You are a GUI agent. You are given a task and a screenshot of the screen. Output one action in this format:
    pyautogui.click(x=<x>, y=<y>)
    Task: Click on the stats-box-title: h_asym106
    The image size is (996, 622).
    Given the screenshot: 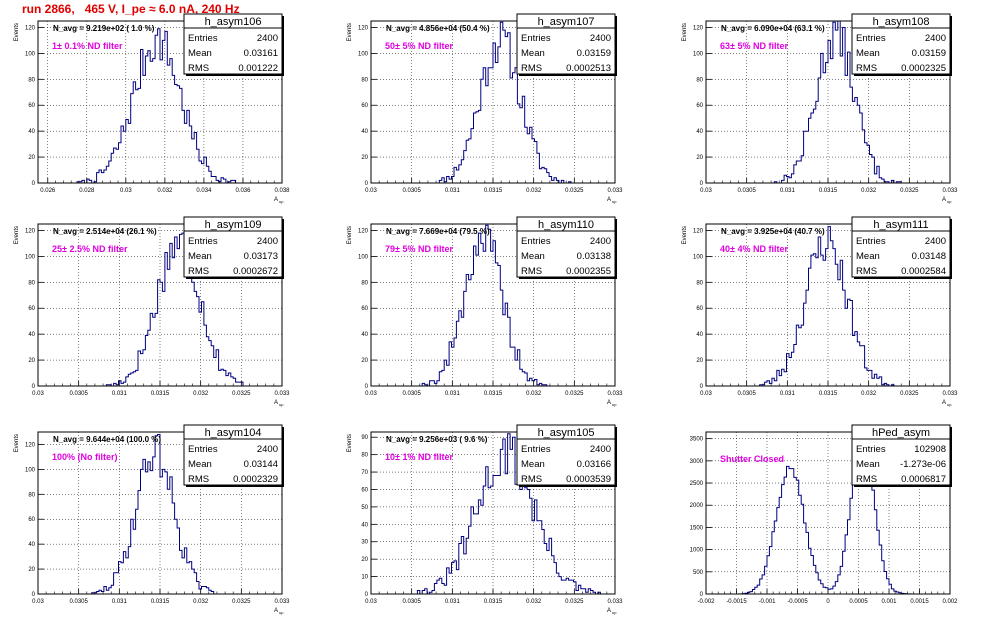 What is the action you would take?
    pyautogui.click(x=233, y=22)
    